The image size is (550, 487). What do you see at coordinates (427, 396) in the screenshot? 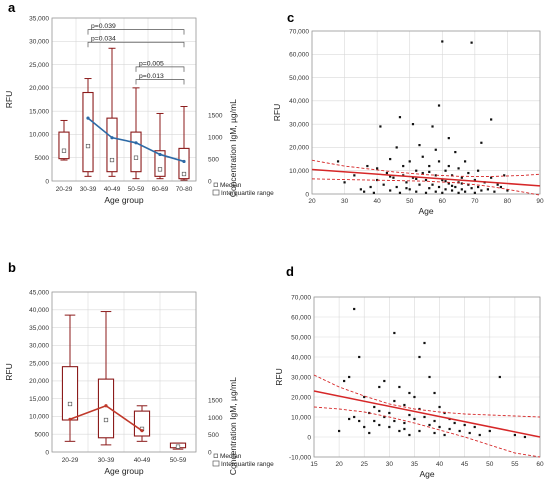
I see `ci-upper-curve-d` at bounding box center [427, 396].